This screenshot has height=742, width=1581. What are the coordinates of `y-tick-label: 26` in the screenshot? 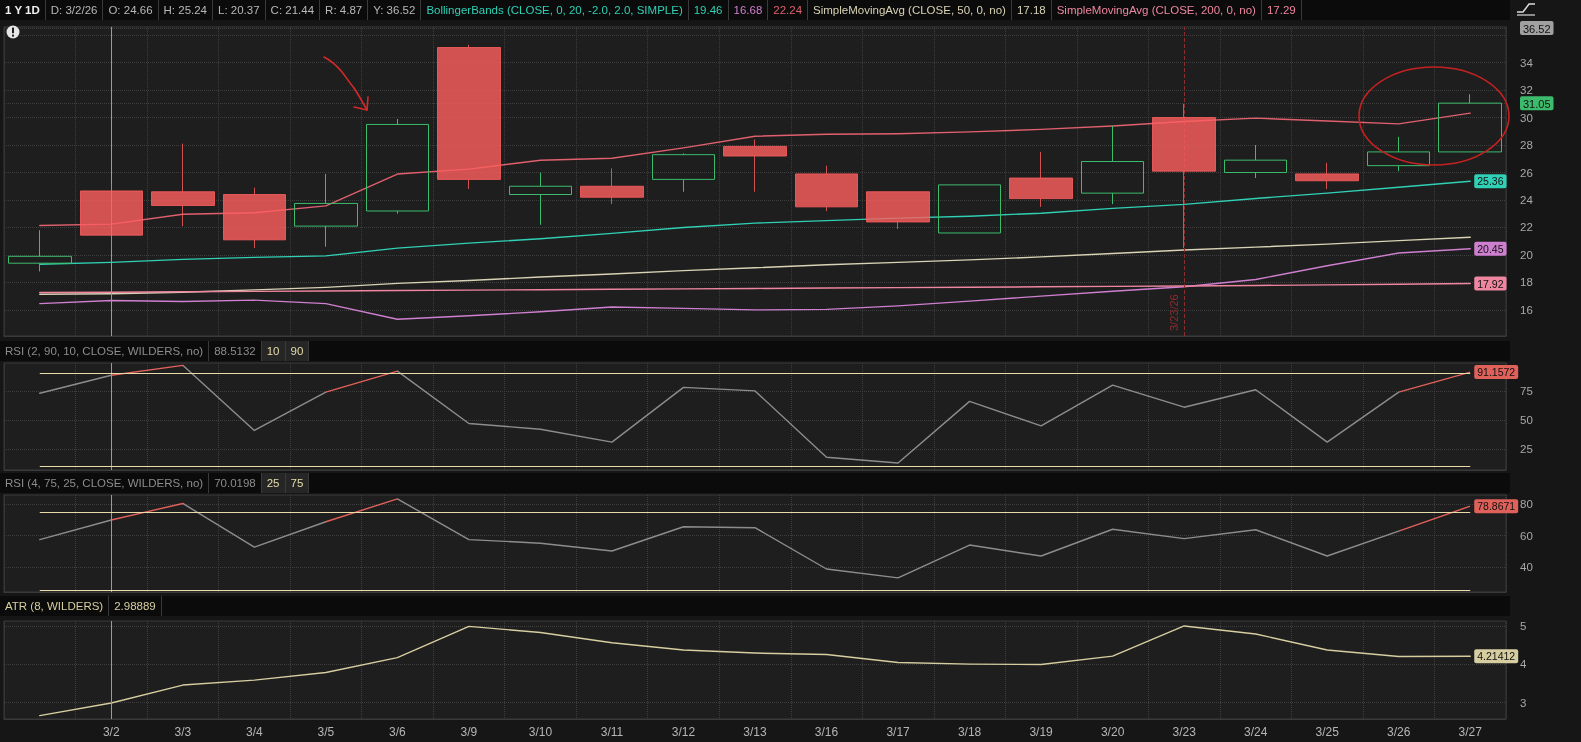 It's located at (1526, 172).